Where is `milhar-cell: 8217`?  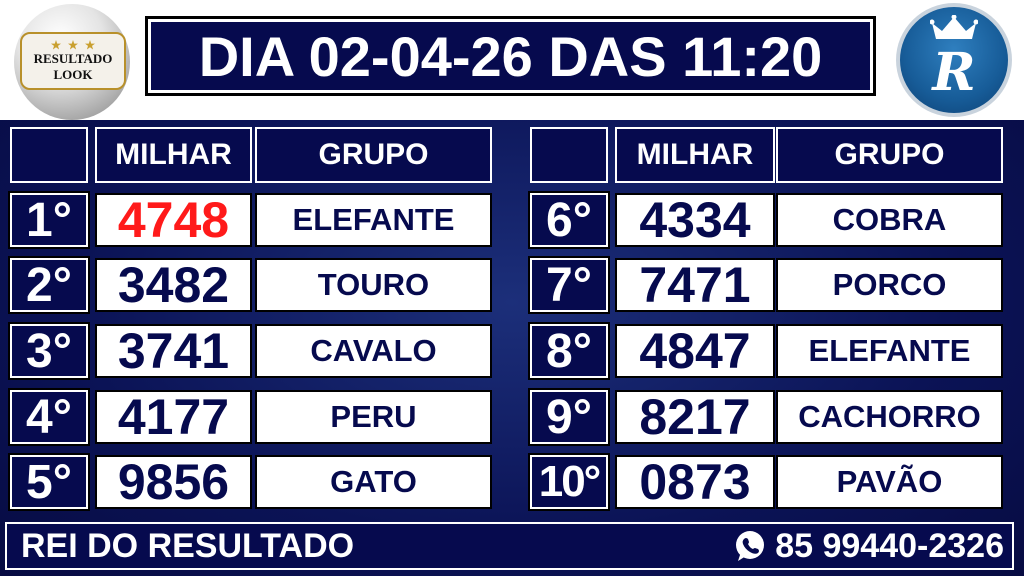 milhar-cell: 8217 is located at coordinates (695, 417).